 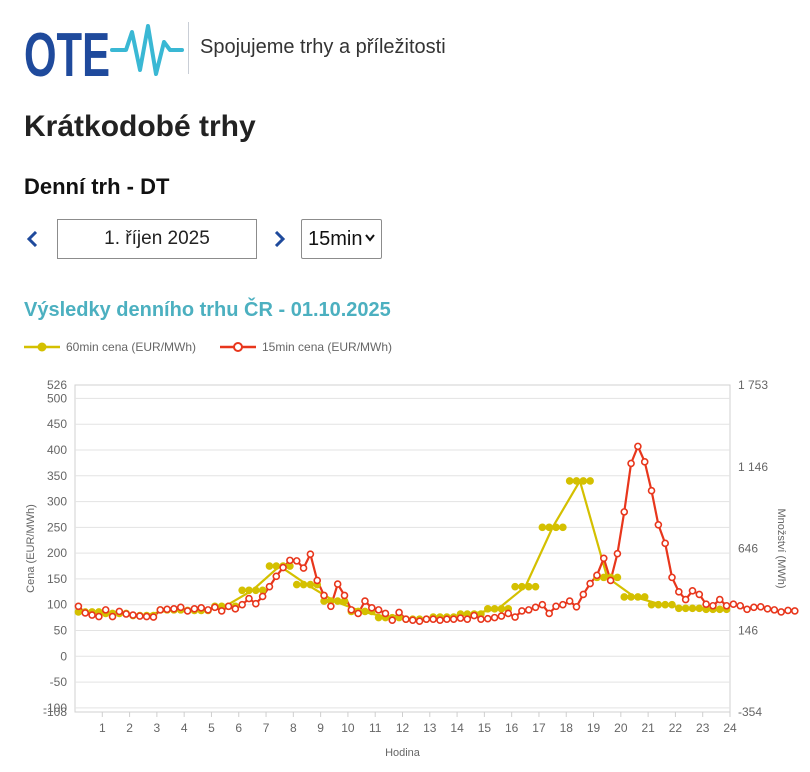 I want to click on next-day-button, so click(x=280, y=239).